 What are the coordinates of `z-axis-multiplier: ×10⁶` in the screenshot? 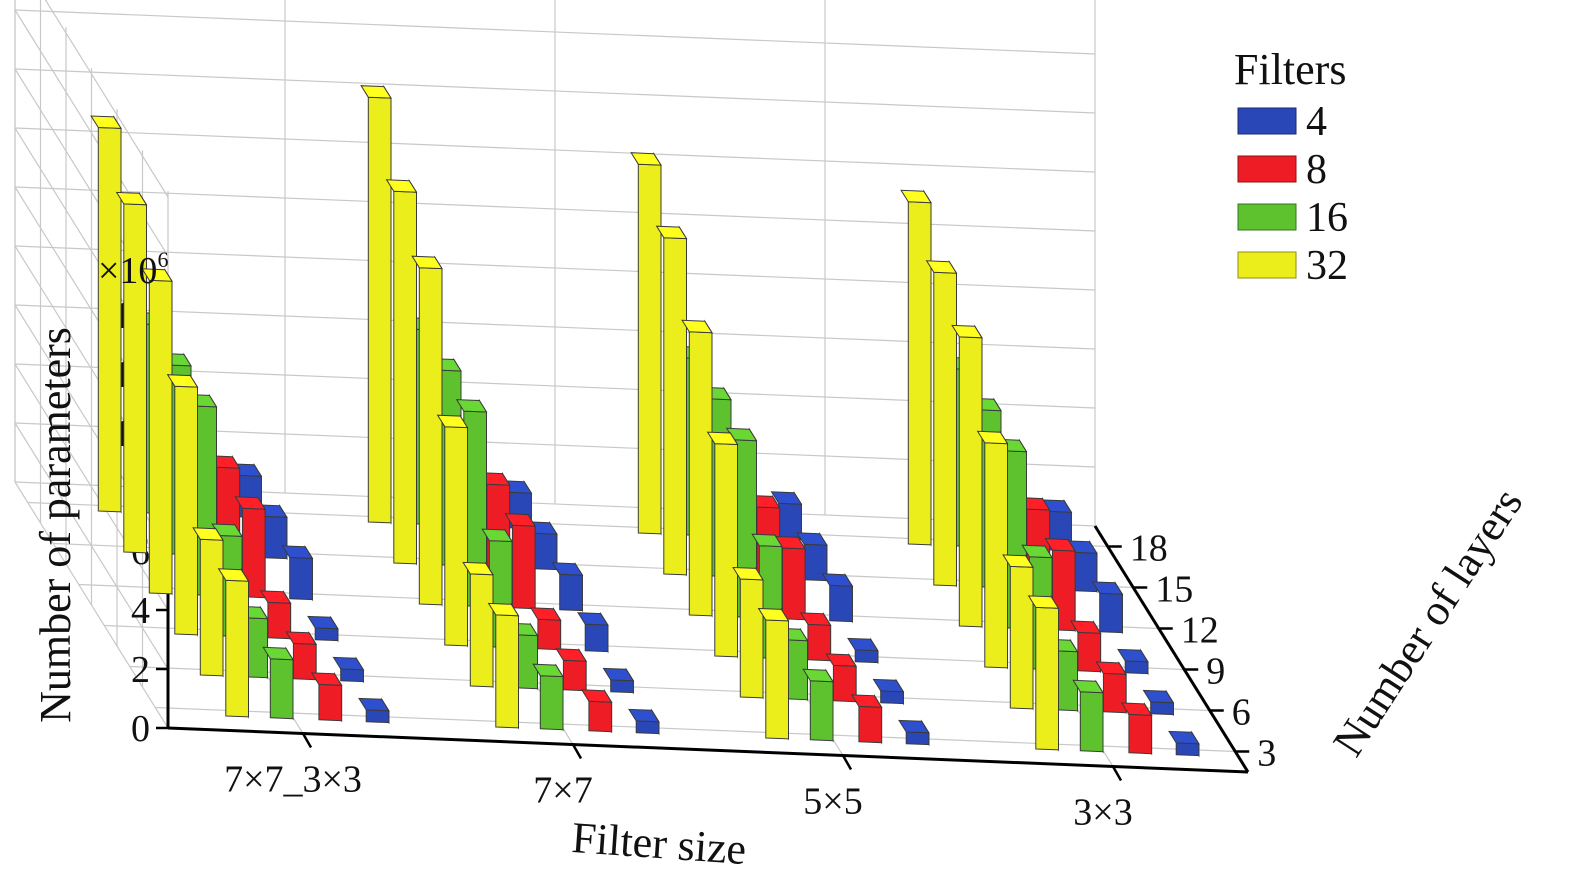 It's located at (133, 269).